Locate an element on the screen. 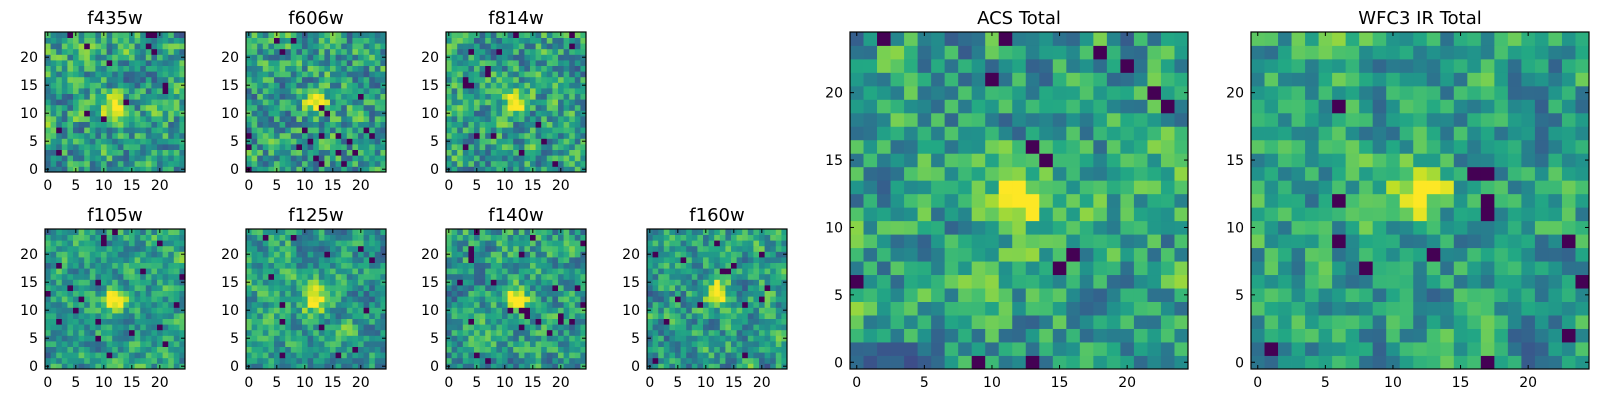 This screenshot has height=400, width=1600. heatmap-cells is located at coordinates (717, 299).